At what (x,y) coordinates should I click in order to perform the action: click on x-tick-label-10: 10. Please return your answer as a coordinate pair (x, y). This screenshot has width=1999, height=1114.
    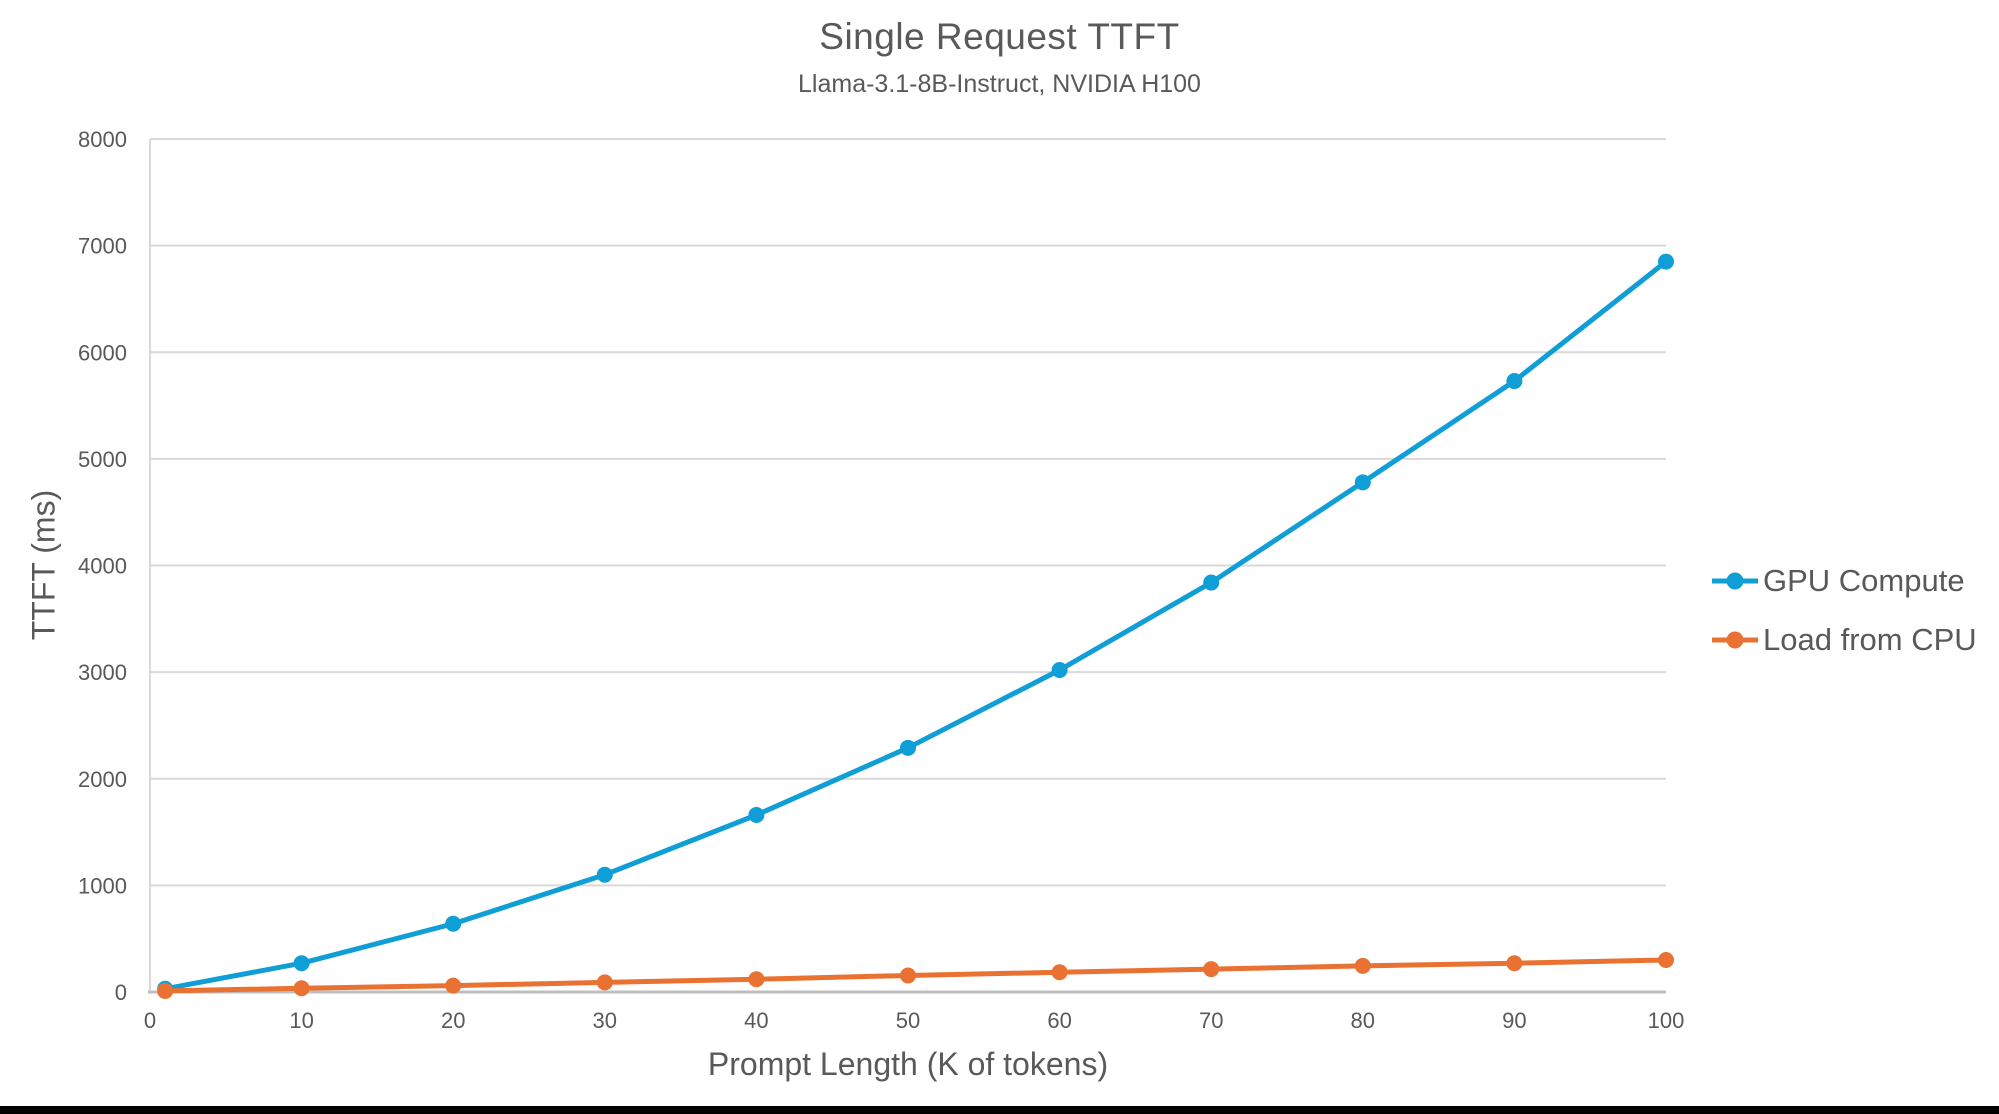
    Looking at the image, I should click on (301, 1020).